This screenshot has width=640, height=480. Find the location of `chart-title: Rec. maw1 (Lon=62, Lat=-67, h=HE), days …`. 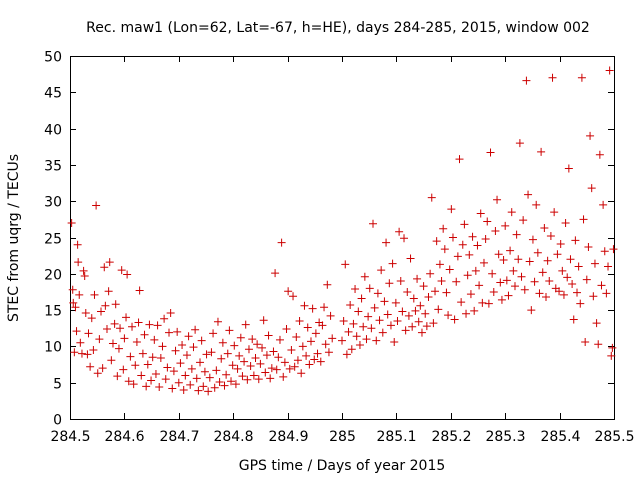

chart-title: Rec. maw1 (Lon=62, Lat=-67, h=HE), days … is located at coordinates (338, 28).